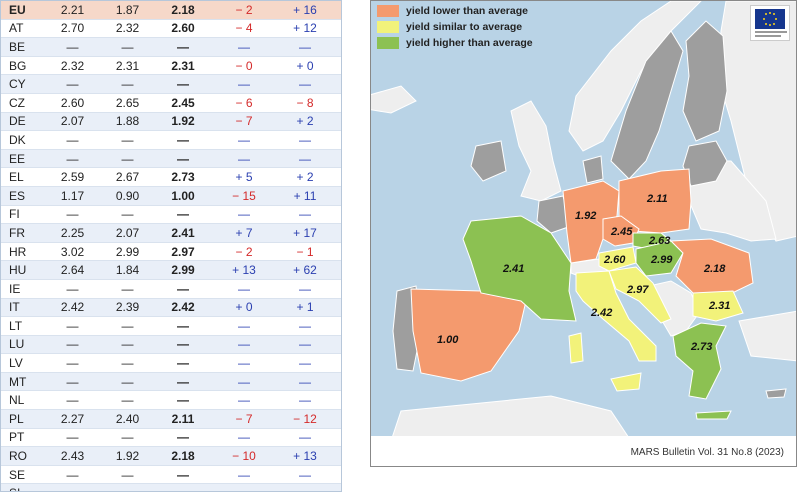  What do you see at coordinates (127, 65) in the screenshot?
I see `value-cell-2: 2.31` at bounding box center [127, 65].